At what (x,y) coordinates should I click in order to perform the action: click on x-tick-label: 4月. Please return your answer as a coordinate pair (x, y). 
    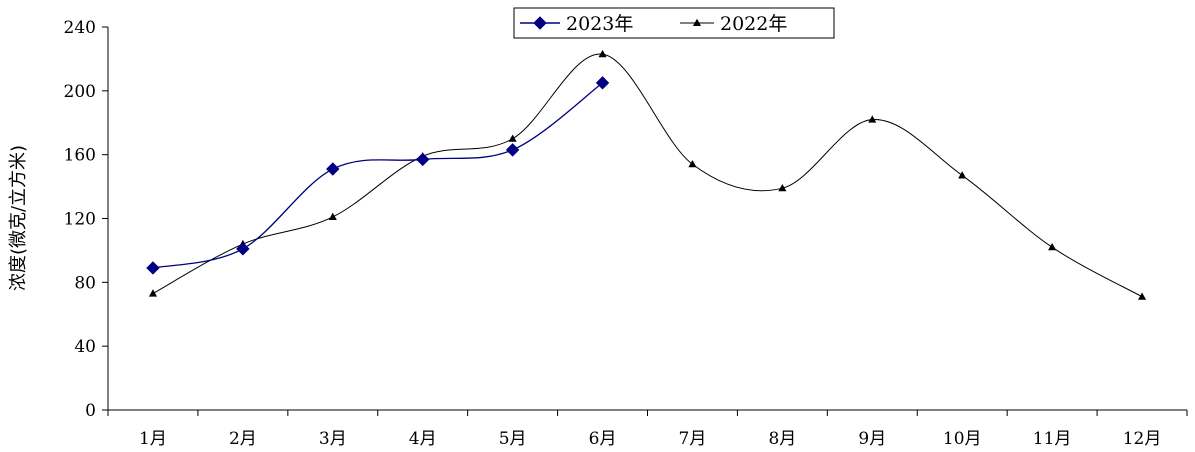
    Looking at the image, I should click on (423, 439).